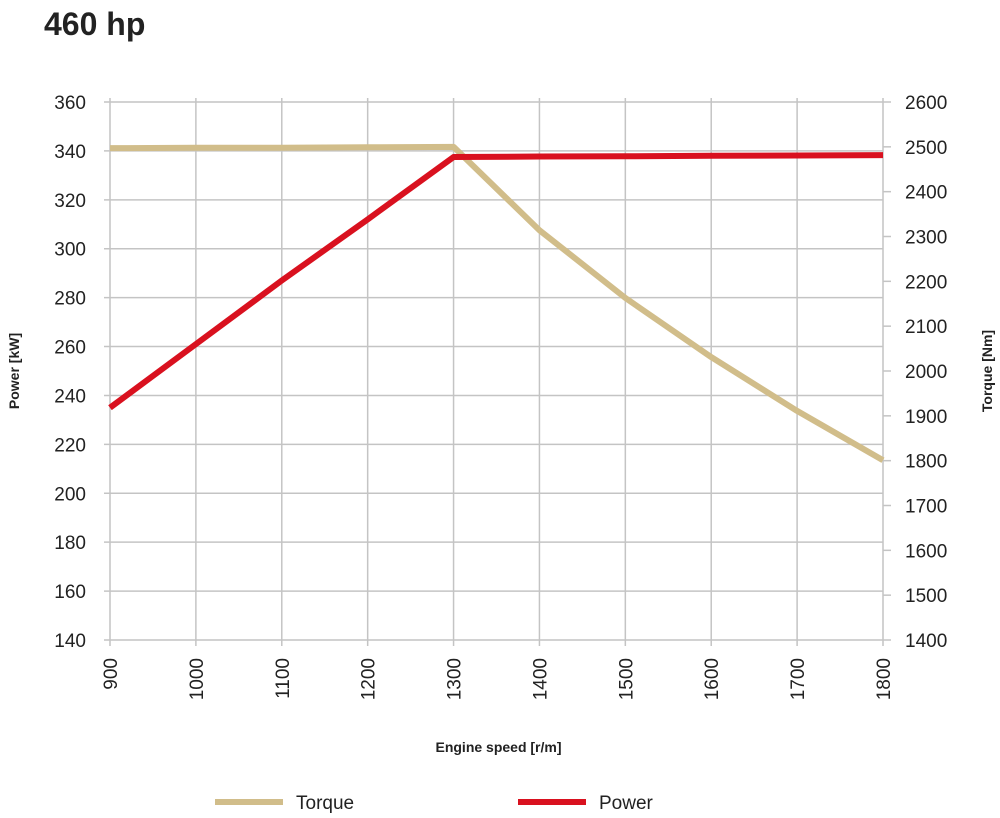 The image size is (1000, 818). Describe the element at coordinates (926, 193) in the screenshot. I see `y-tick-label-right: 2400` at that location.